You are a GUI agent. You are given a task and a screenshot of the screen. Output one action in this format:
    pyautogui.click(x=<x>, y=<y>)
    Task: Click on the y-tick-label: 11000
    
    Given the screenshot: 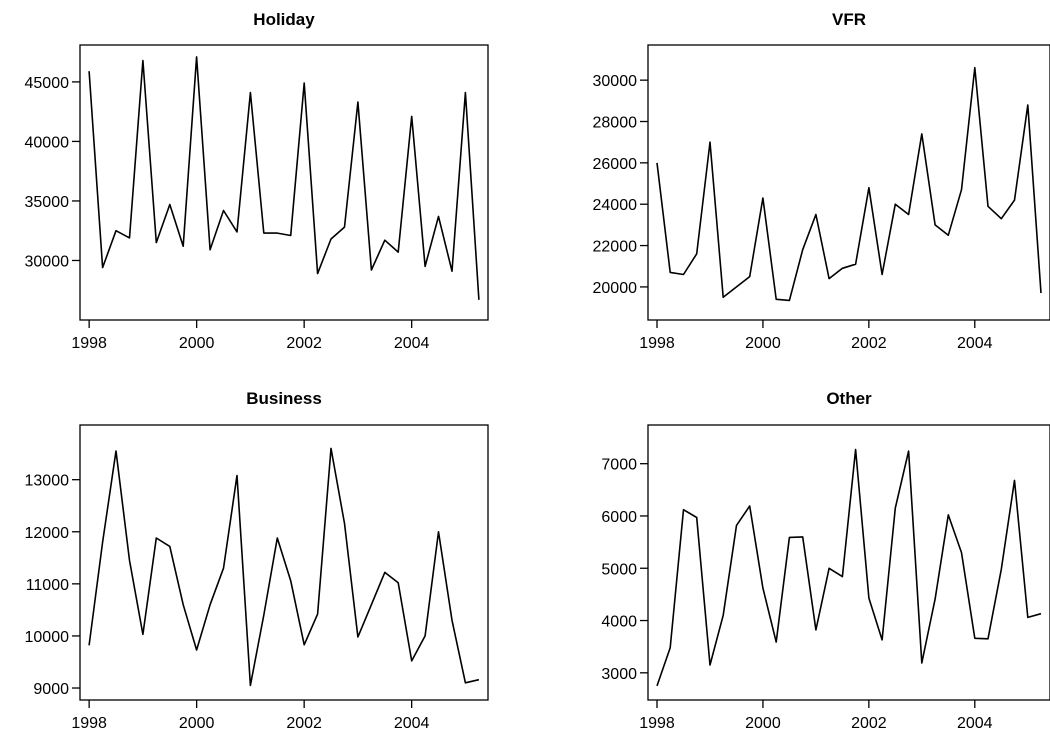 What is the action you would take?
    pyautogui.click(x=47, y=585)
    